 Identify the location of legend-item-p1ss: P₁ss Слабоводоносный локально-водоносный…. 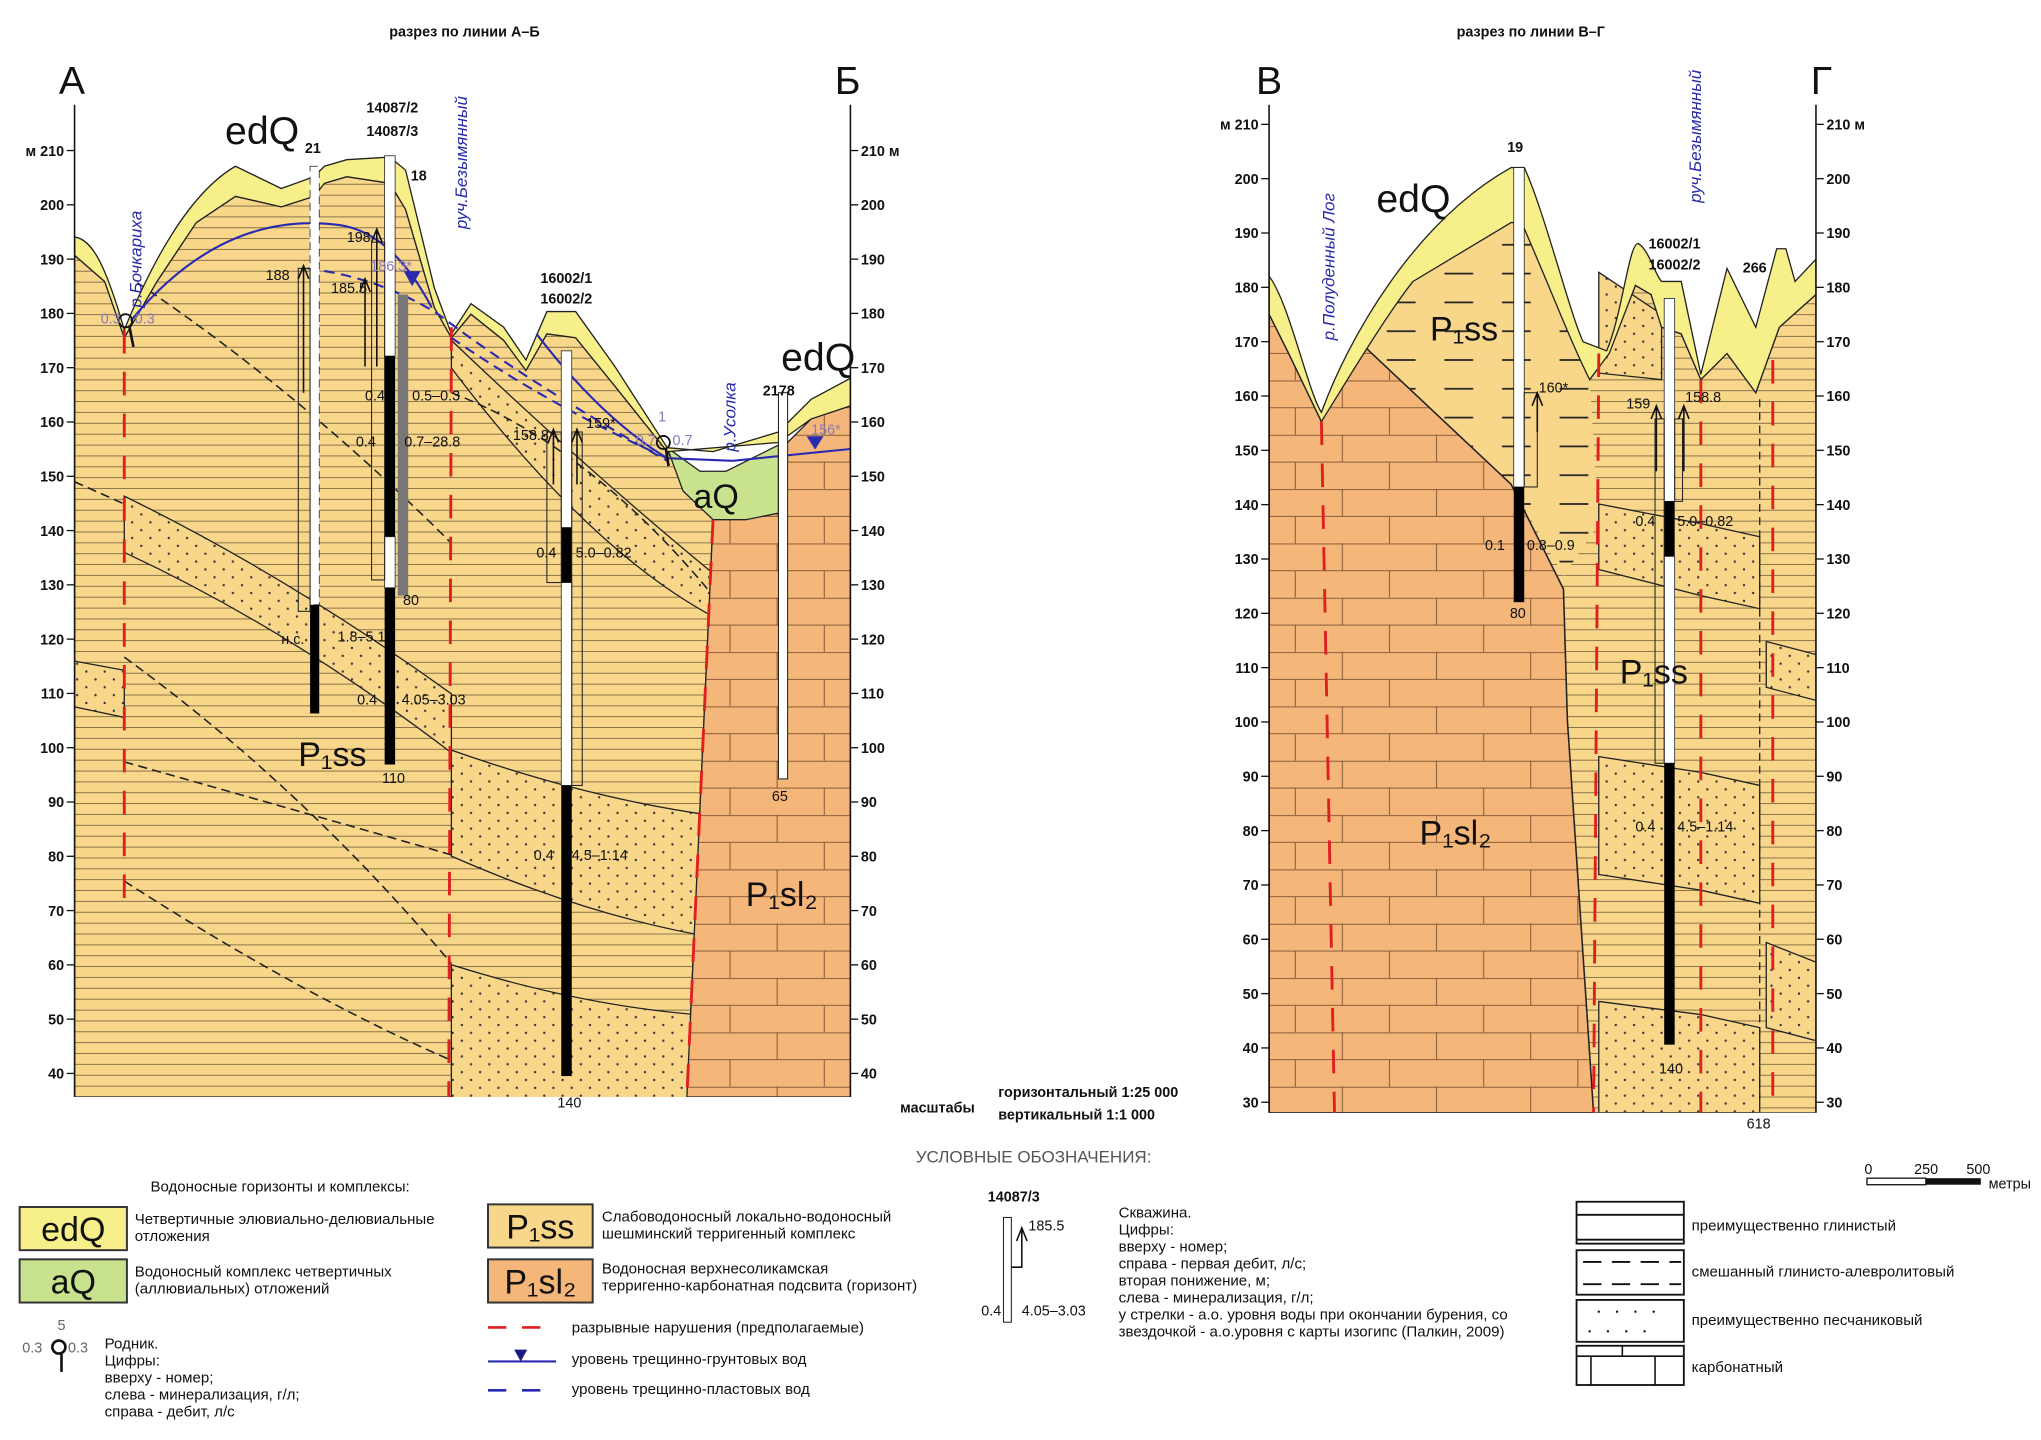
(689, 1226).